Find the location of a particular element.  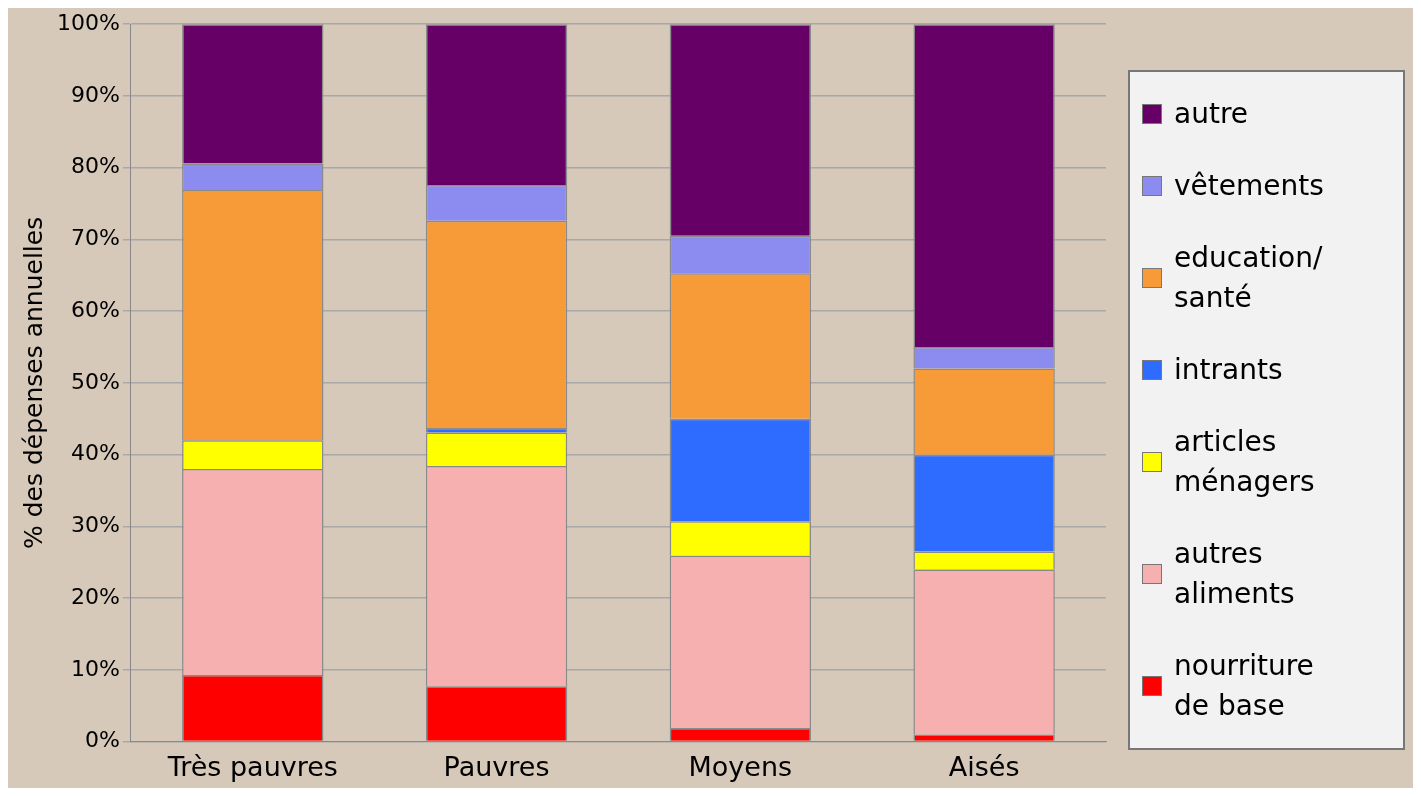

legend-label: education/ santé is located at coordinates (1249, 278).